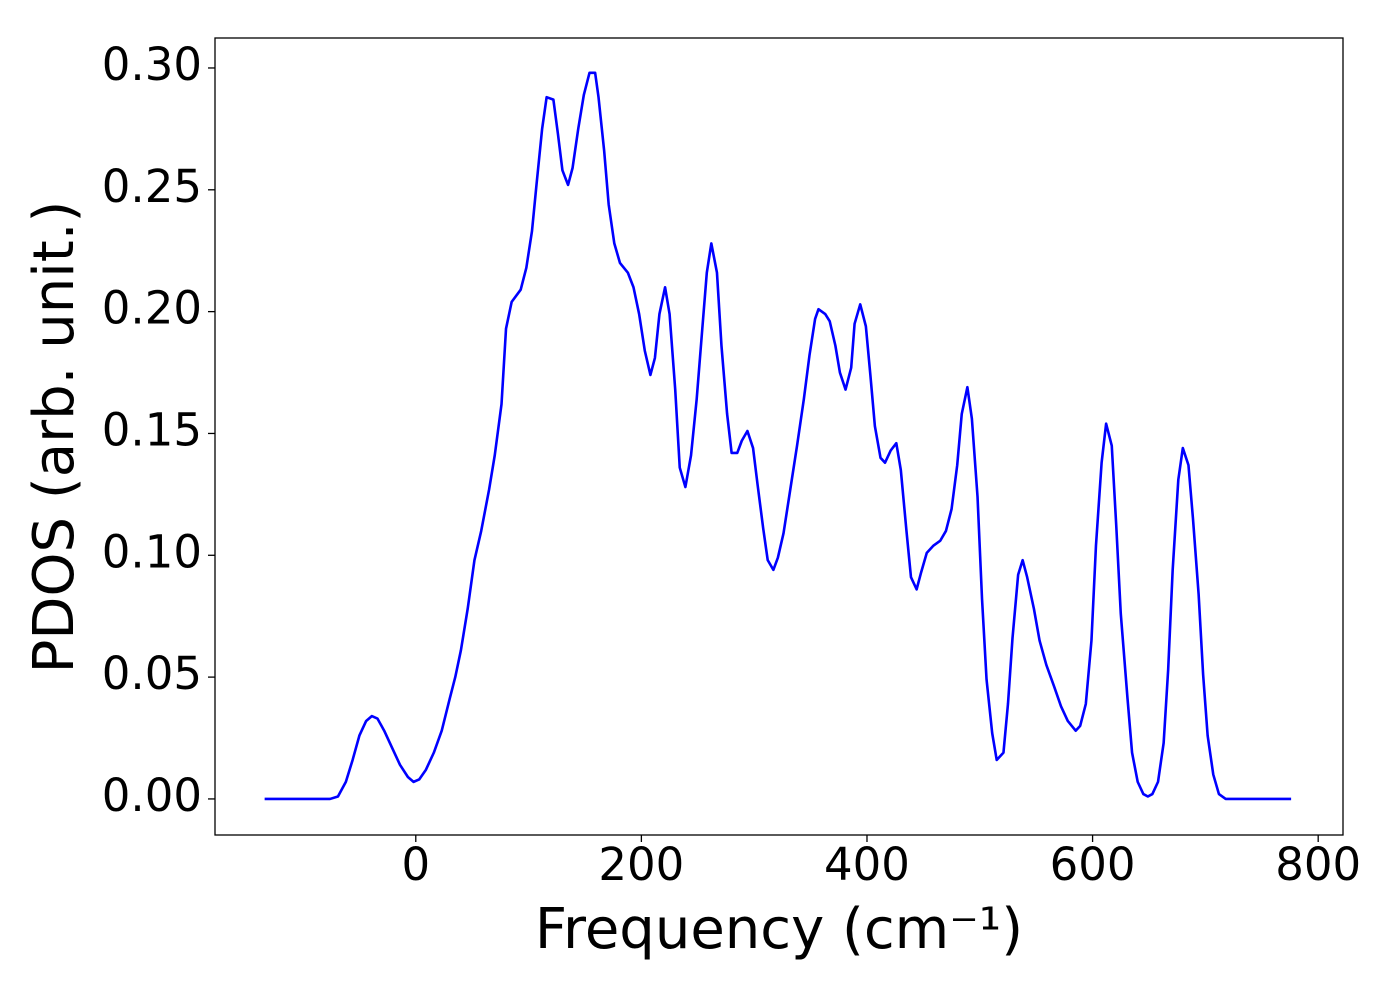  Describe the element at coordinates (779, 929) in the screenshot. I see `x-axis-label: Frequency (cm⁻¹)` at that location.